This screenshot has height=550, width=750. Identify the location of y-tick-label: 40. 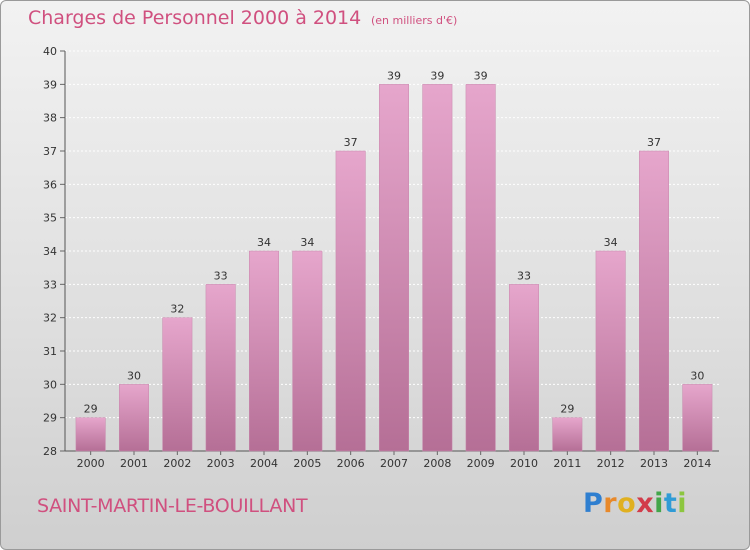
(50, 51).